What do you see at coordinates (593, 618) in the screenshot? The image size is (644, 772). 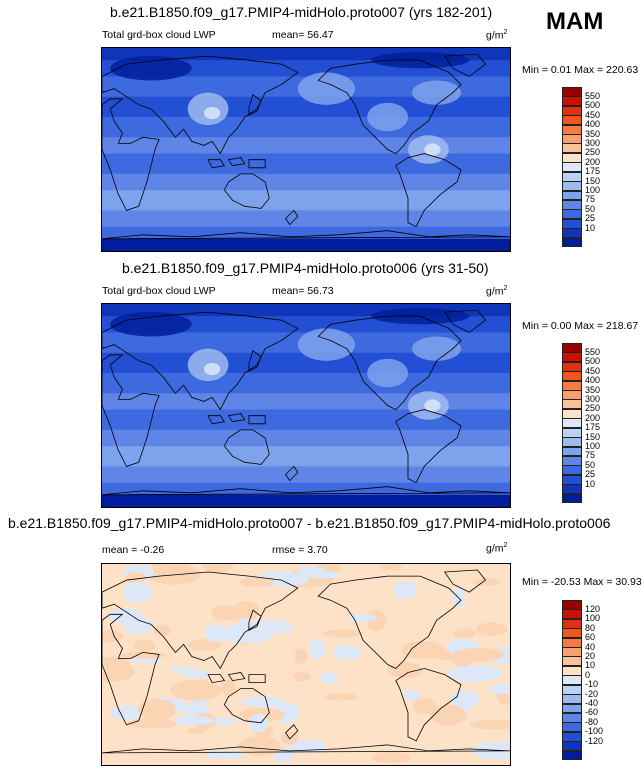 I see `colorbar-tick-label: 100` at bounding box center [593, 618].